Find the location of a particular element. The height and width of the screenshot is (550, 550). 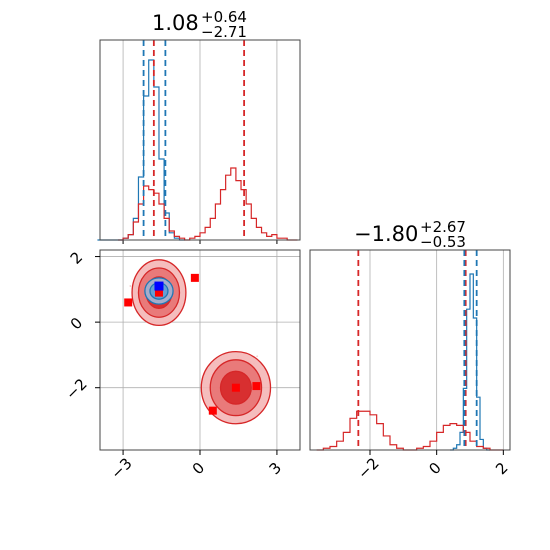

estimate-marker is located at coordinates (159, 286).